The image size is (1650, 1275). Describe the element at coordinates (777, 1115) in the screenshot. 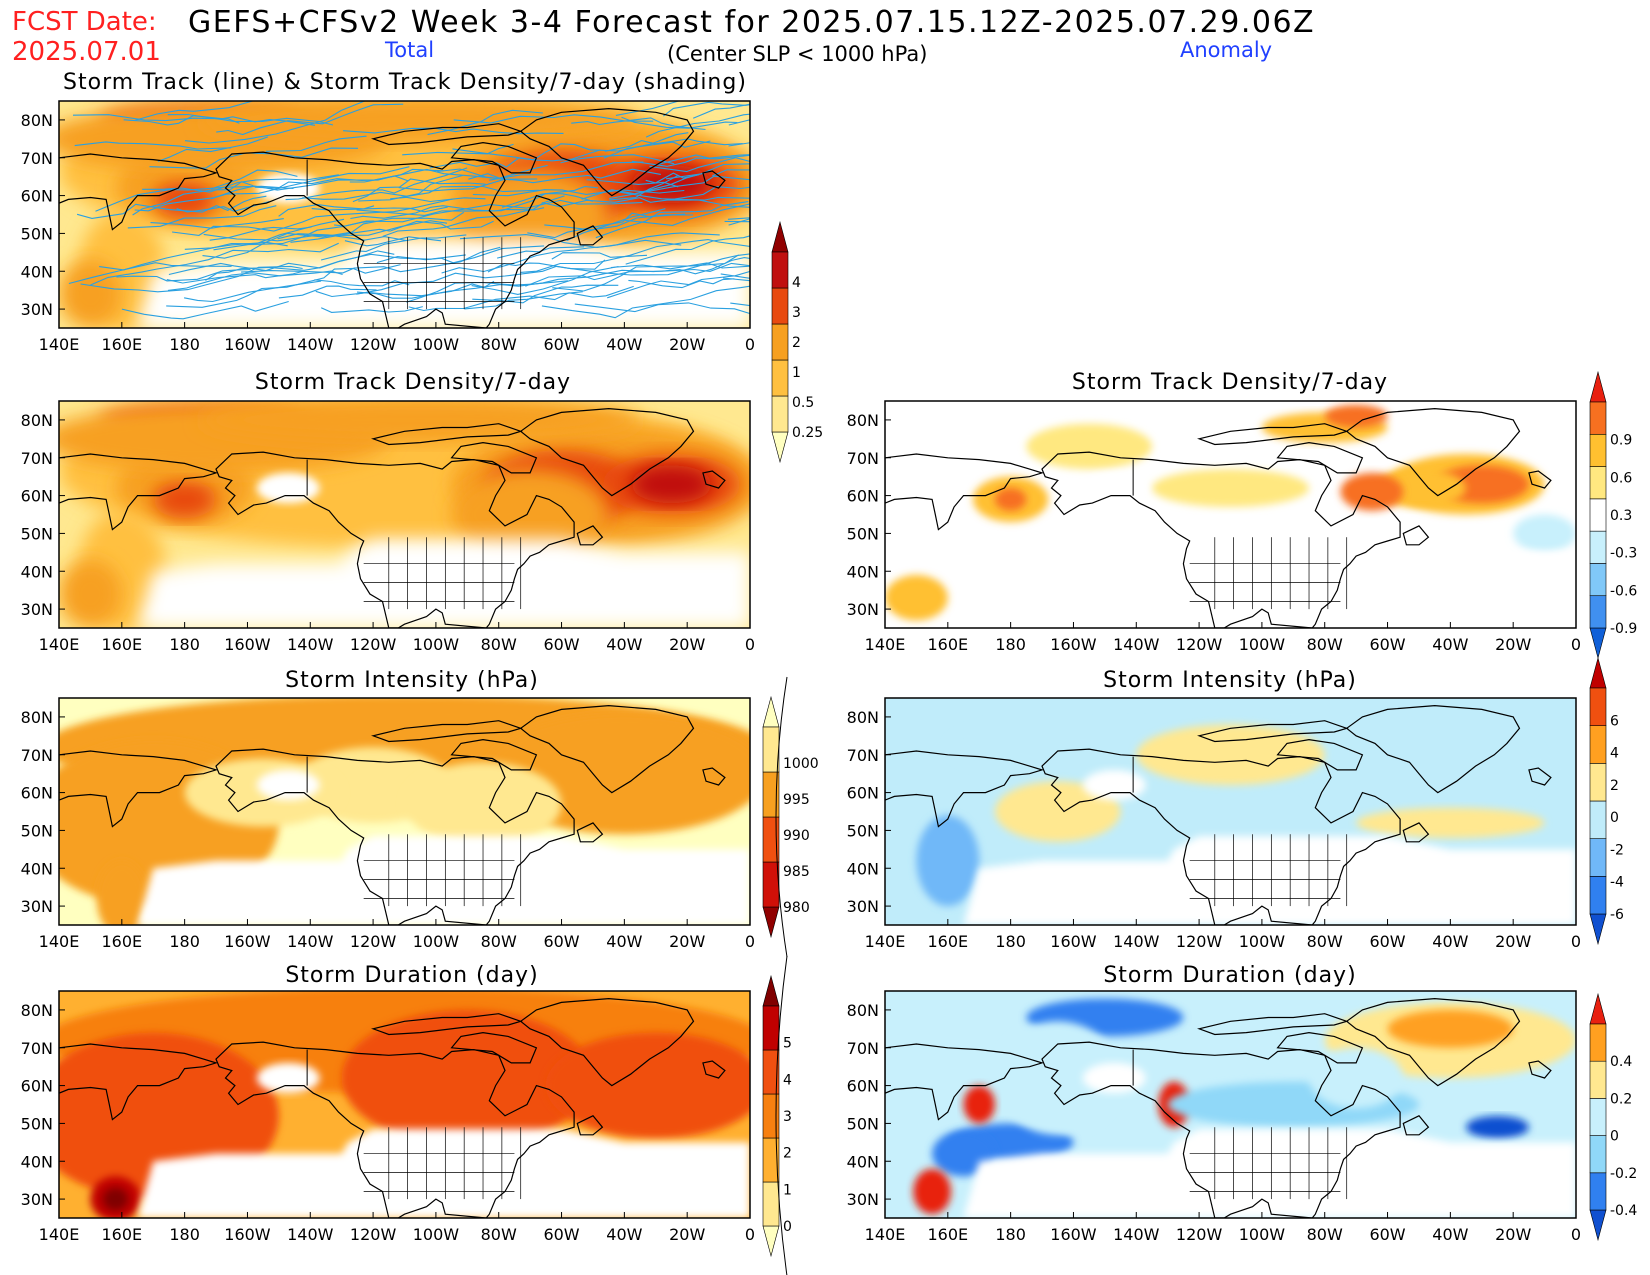

I see `colorbar-total-duration: 0 1 2 3 4 5` at that location.